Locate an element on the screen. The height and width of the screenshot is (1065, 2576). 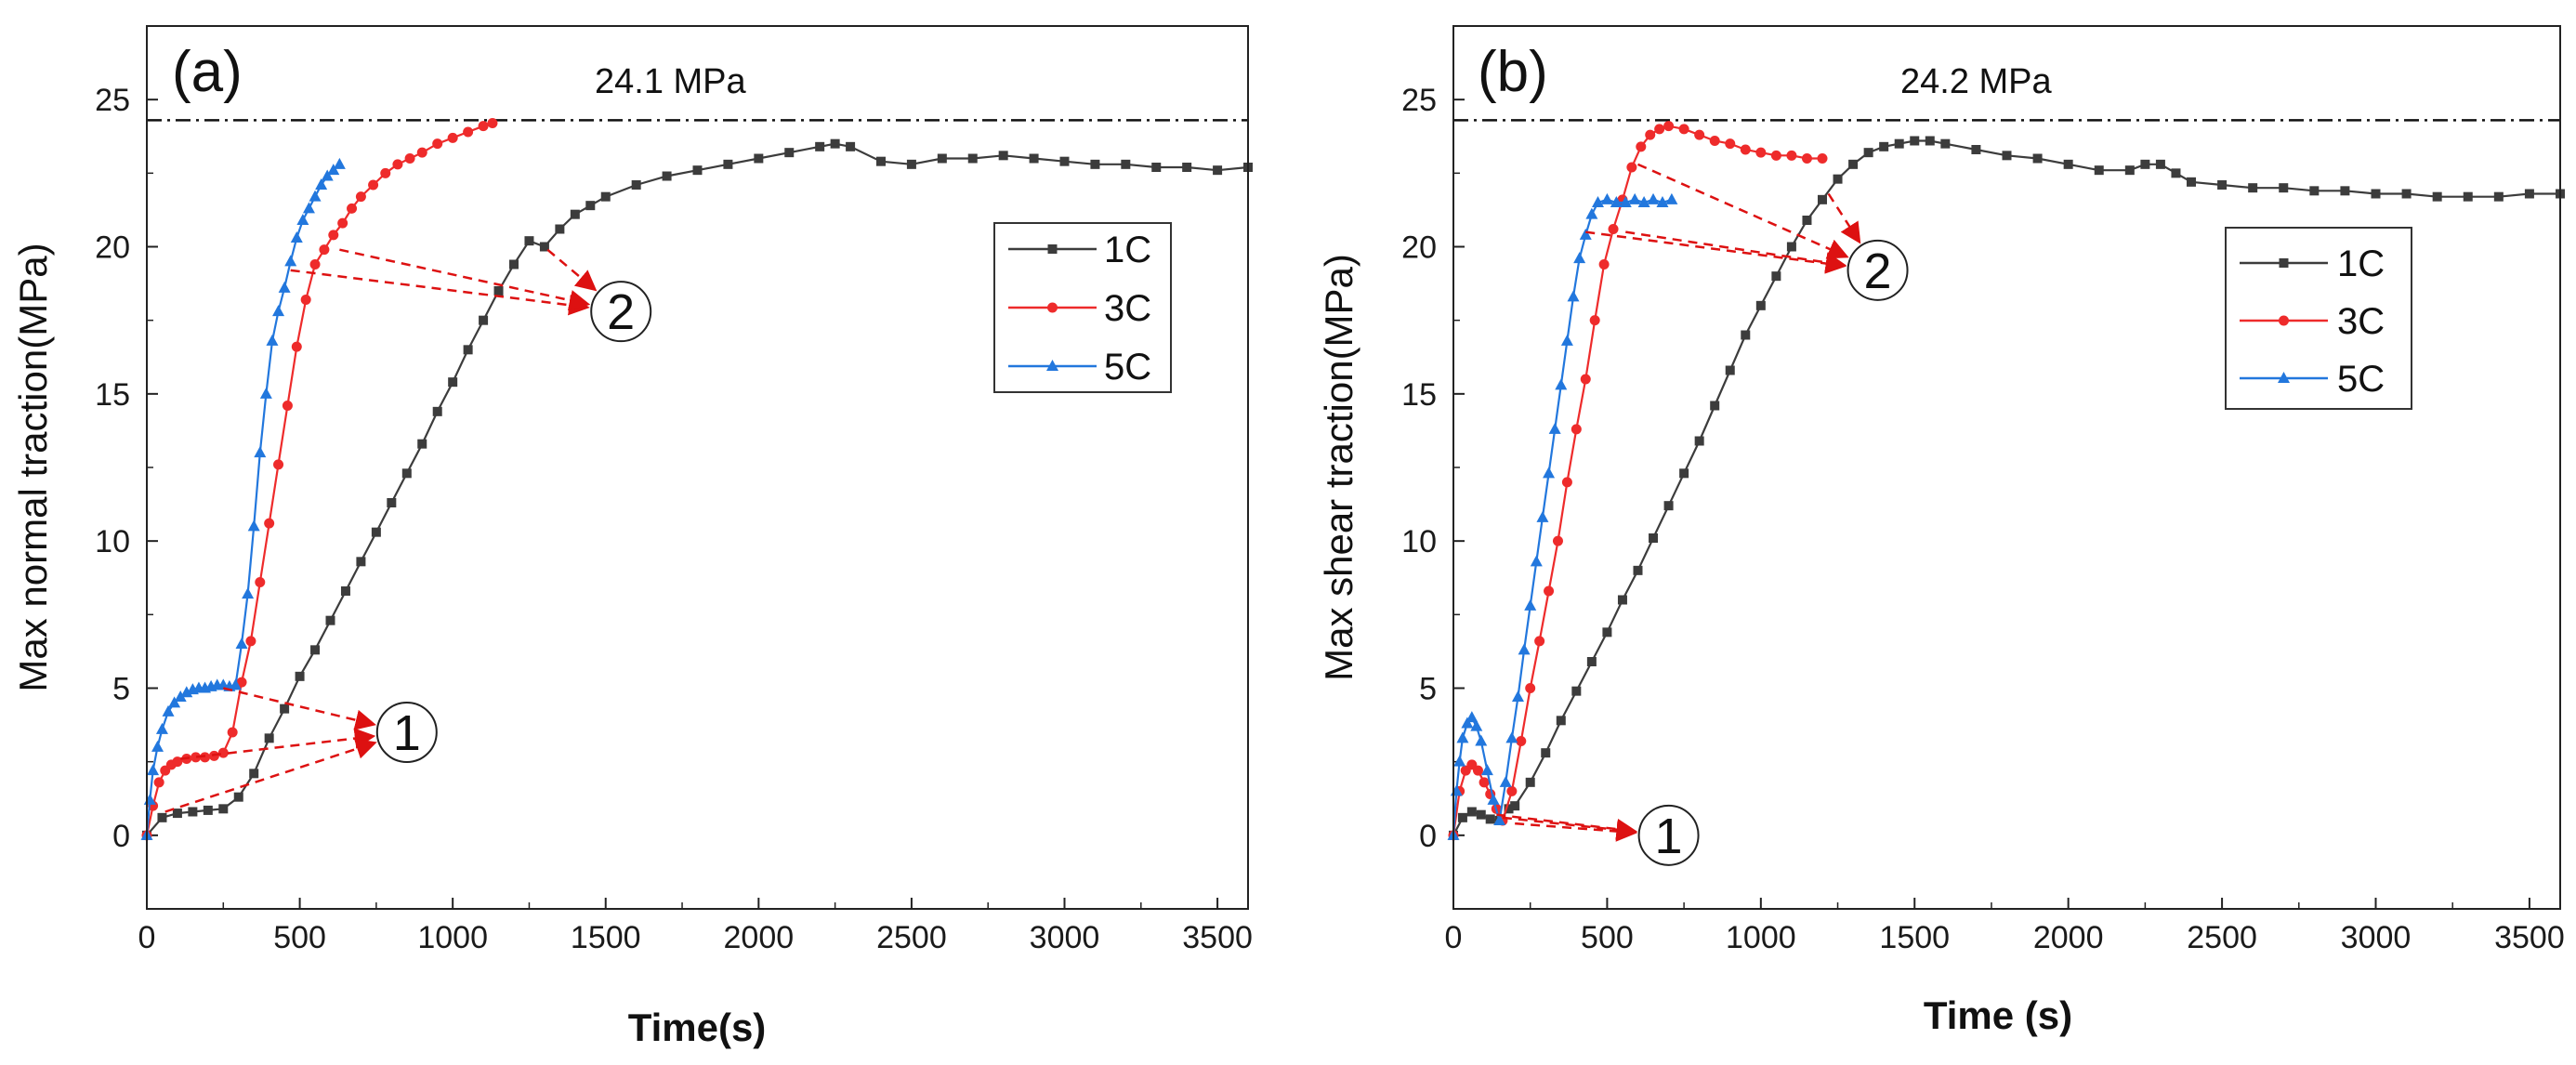
panel-a-legend-marker-1c is located at coordinates (1052, 249).